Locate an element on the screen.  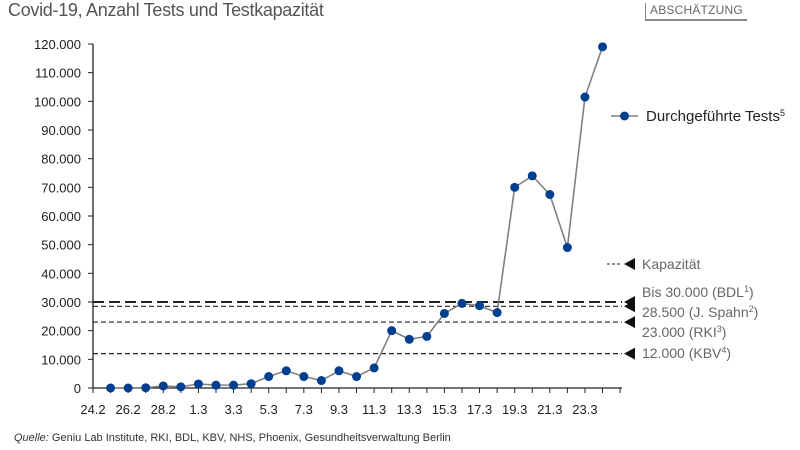
y-tick-label: 0 is located at coordinates (77, 388).